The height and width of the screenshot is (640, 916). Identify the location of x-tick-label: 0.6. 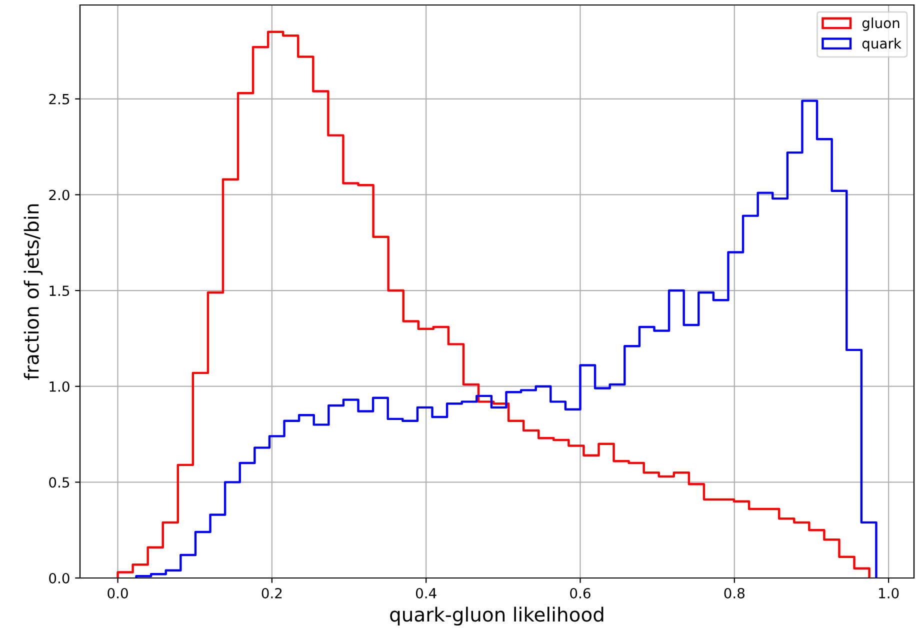
(580, 593).